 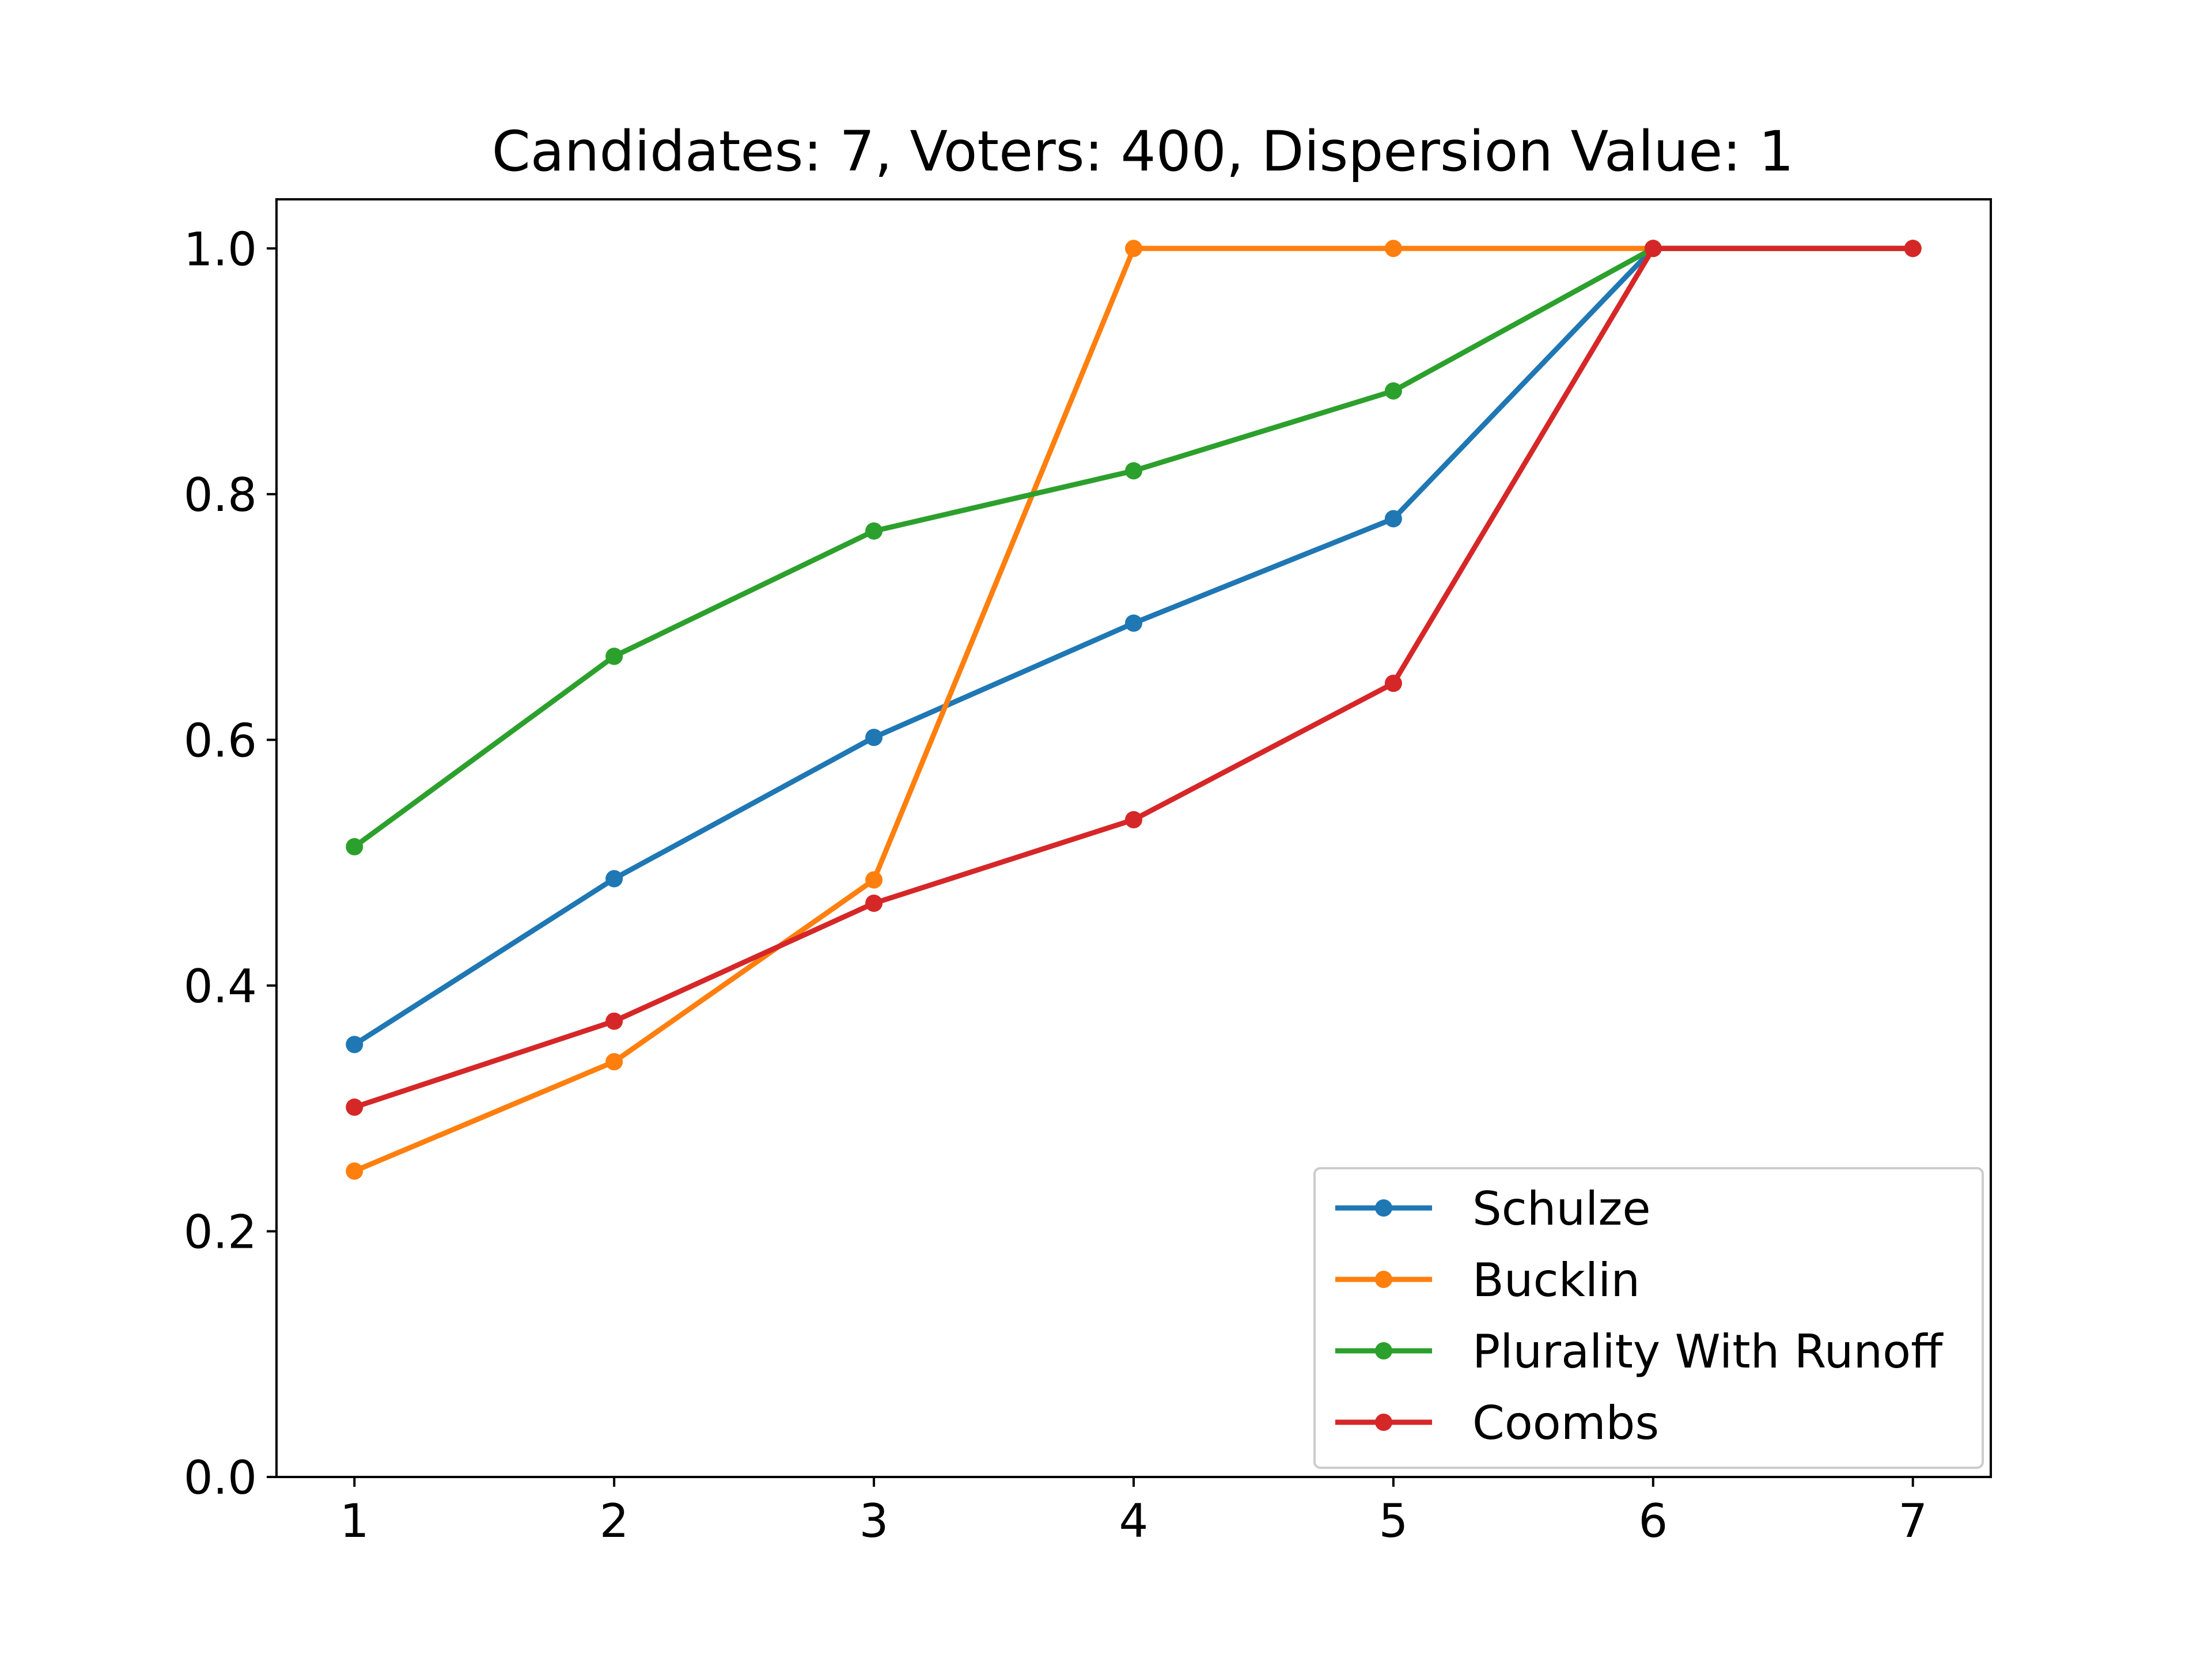 I want to click on x-tick-label: 7, so click(x=1912, y=1521).